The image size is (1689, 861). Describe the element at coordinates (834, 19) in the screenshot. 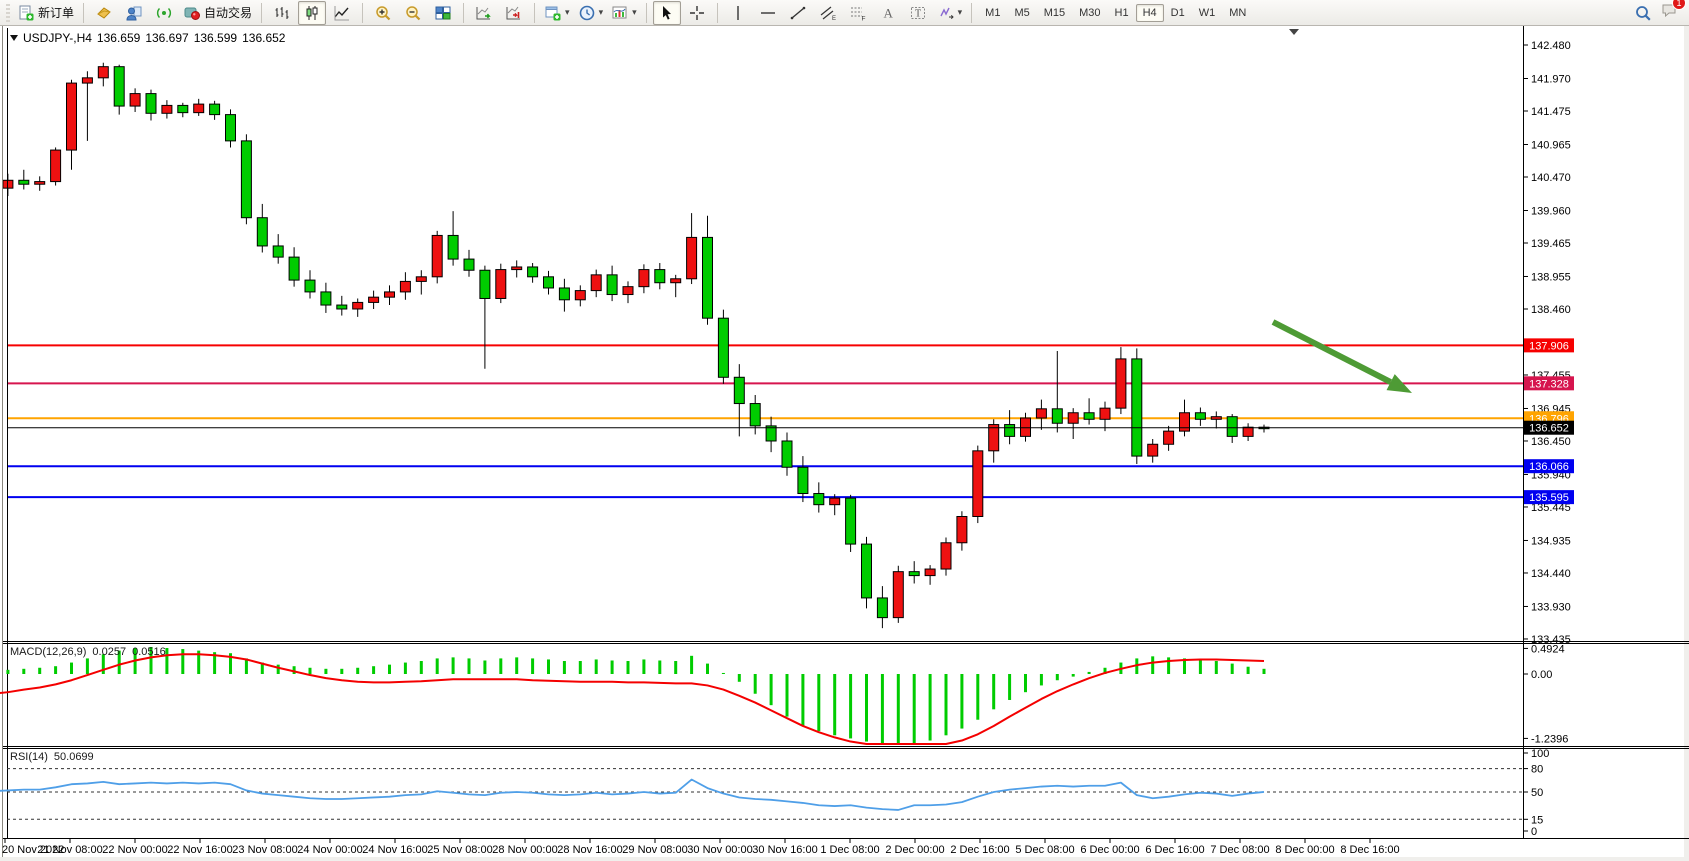

I see `svg-text: E` at that location.